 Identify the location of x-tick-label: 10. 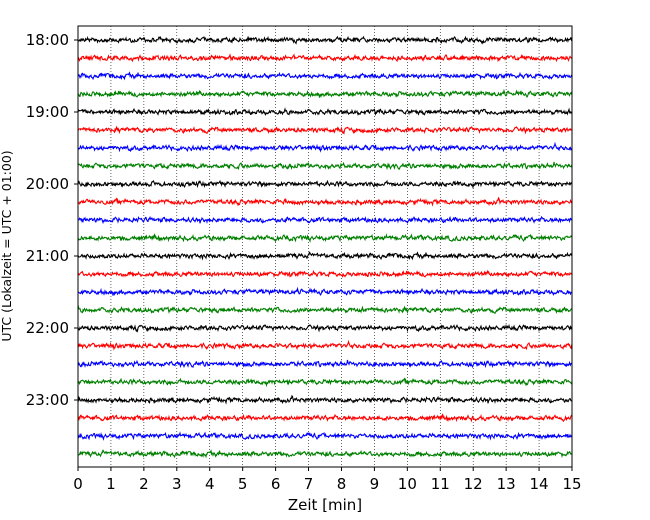
(407, 484).